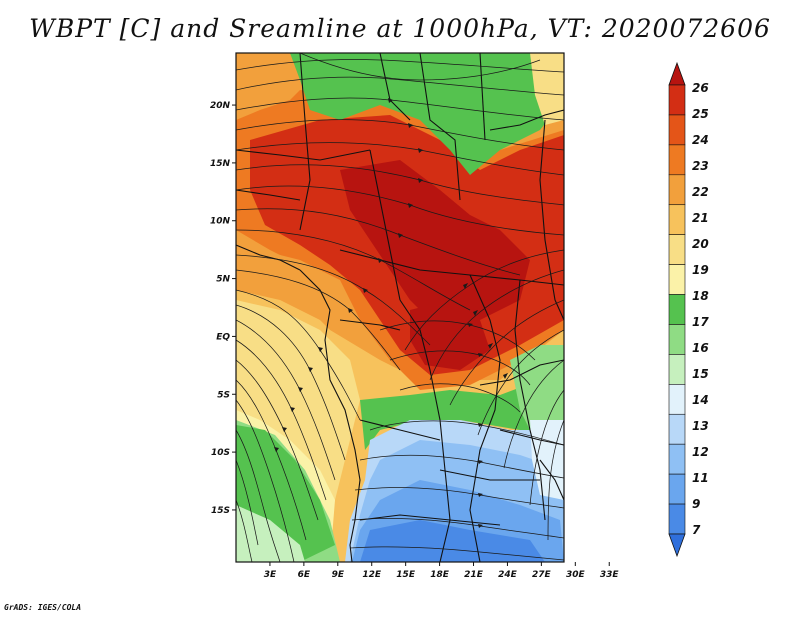  Describe the element at coordinates (700, 88) in the screenshot. I see `colorbar-level-label: 26` at that location.